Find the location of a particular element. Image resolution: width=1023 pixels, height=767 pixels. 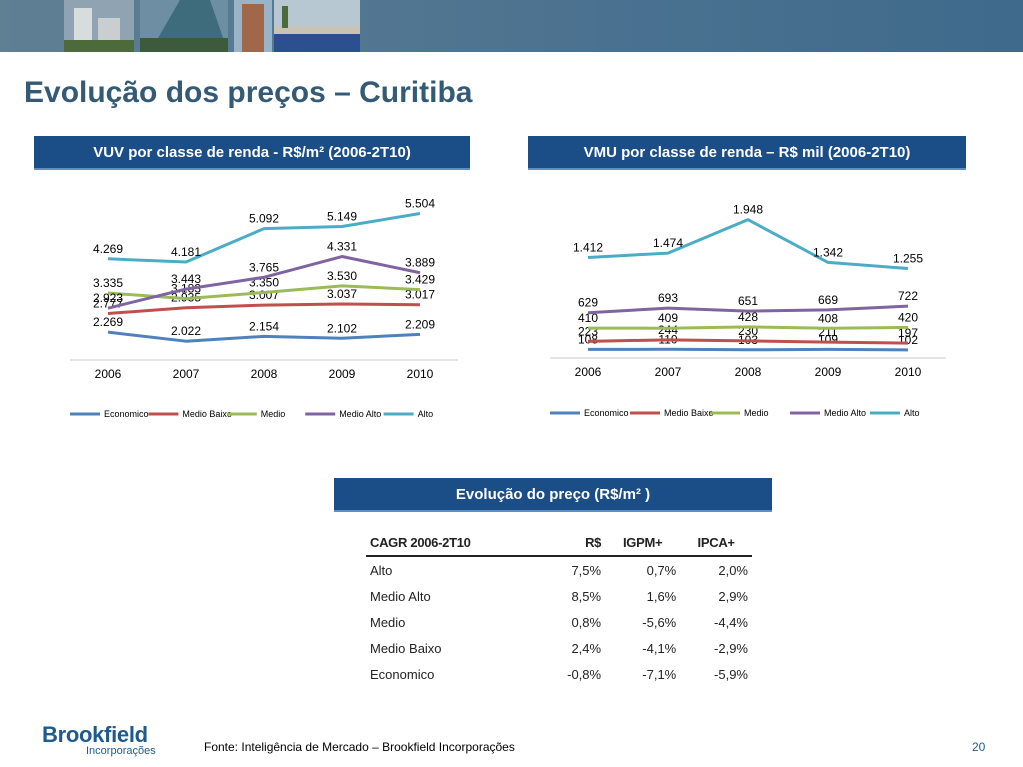

data-label: 244 is located at coordinates (668, 330).